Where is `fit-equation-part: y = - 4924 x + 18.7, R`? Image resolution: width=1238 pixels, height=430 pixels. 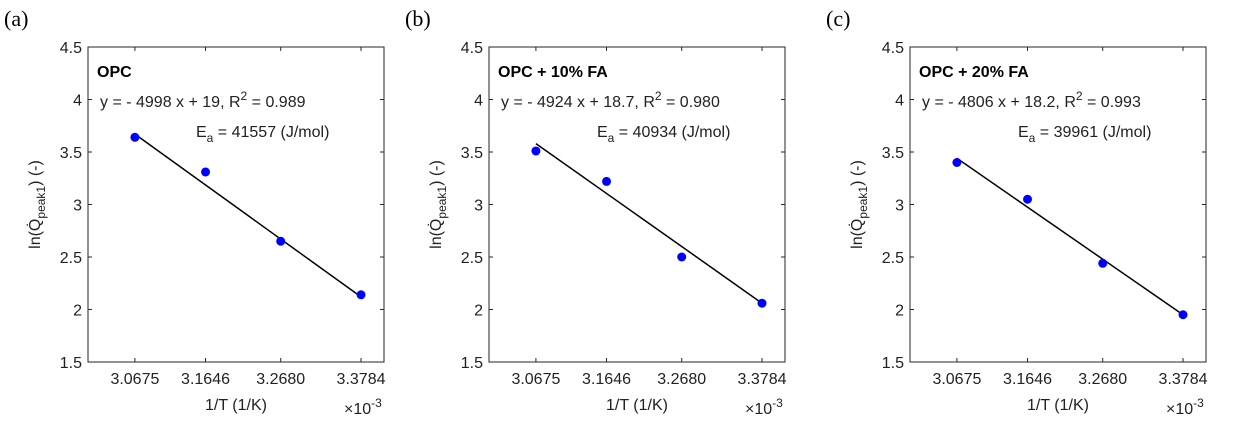 fit-equation-part: y = - 4924 x + 18.7, R is located at coordinates (578, 102).